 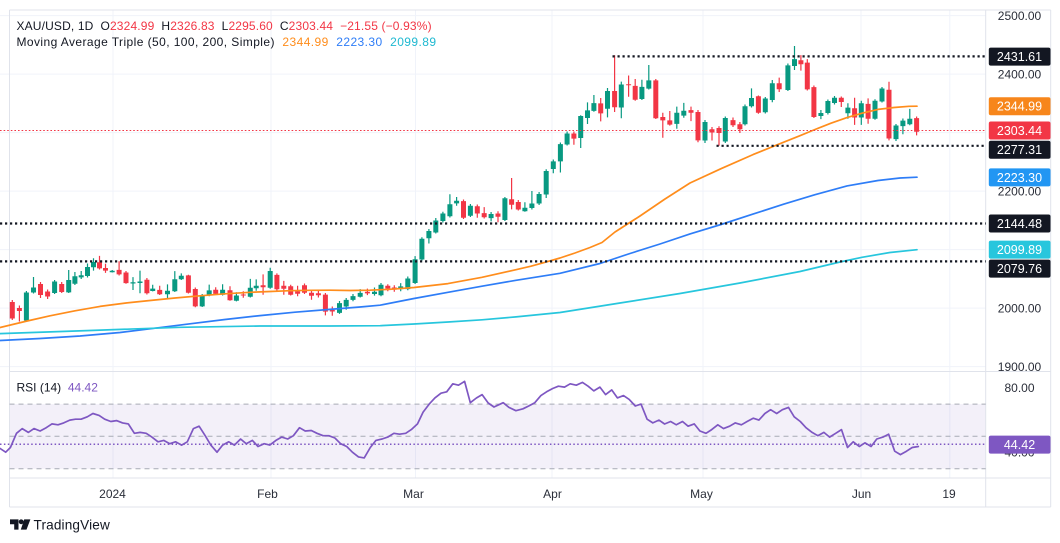 I want to click on svg-text: 2200.00, so click(x=1020, y=191).